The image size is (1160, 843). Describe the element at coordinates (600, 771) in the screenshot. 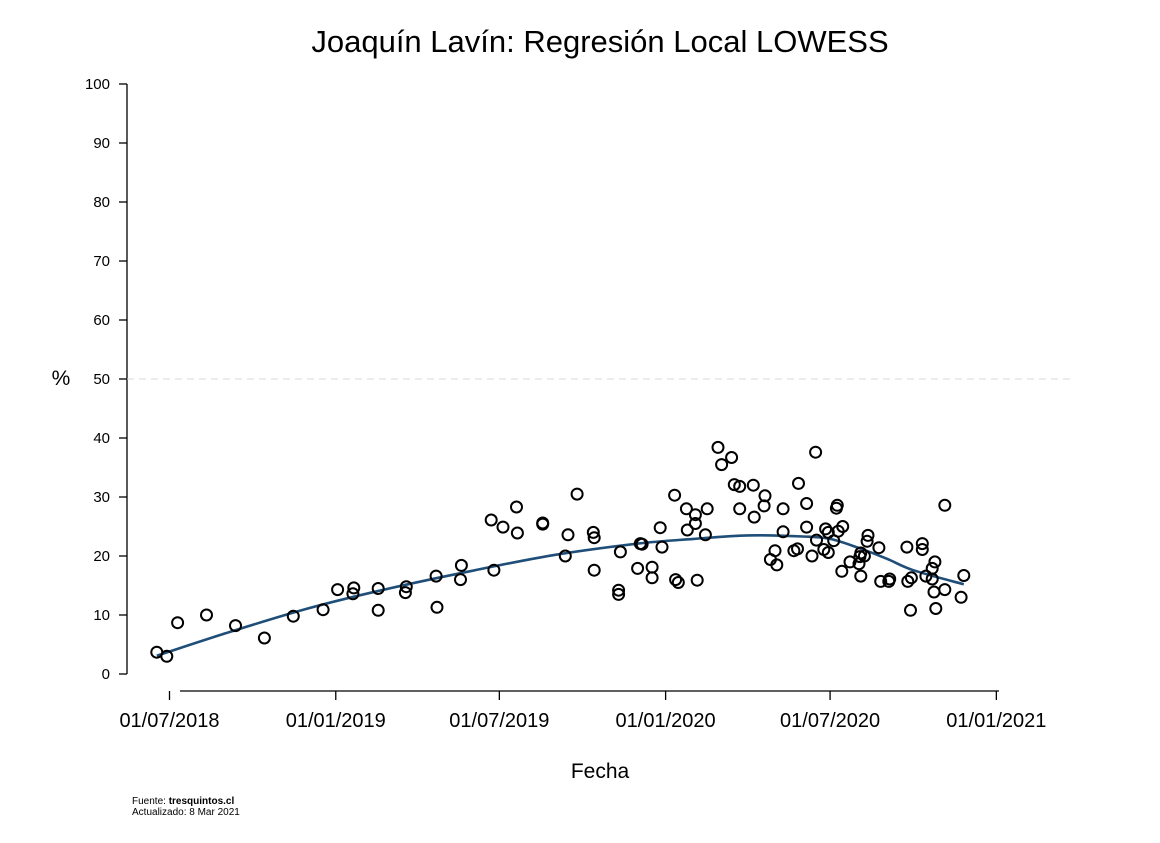

I see `x-axis-label: Fecha` at that location.